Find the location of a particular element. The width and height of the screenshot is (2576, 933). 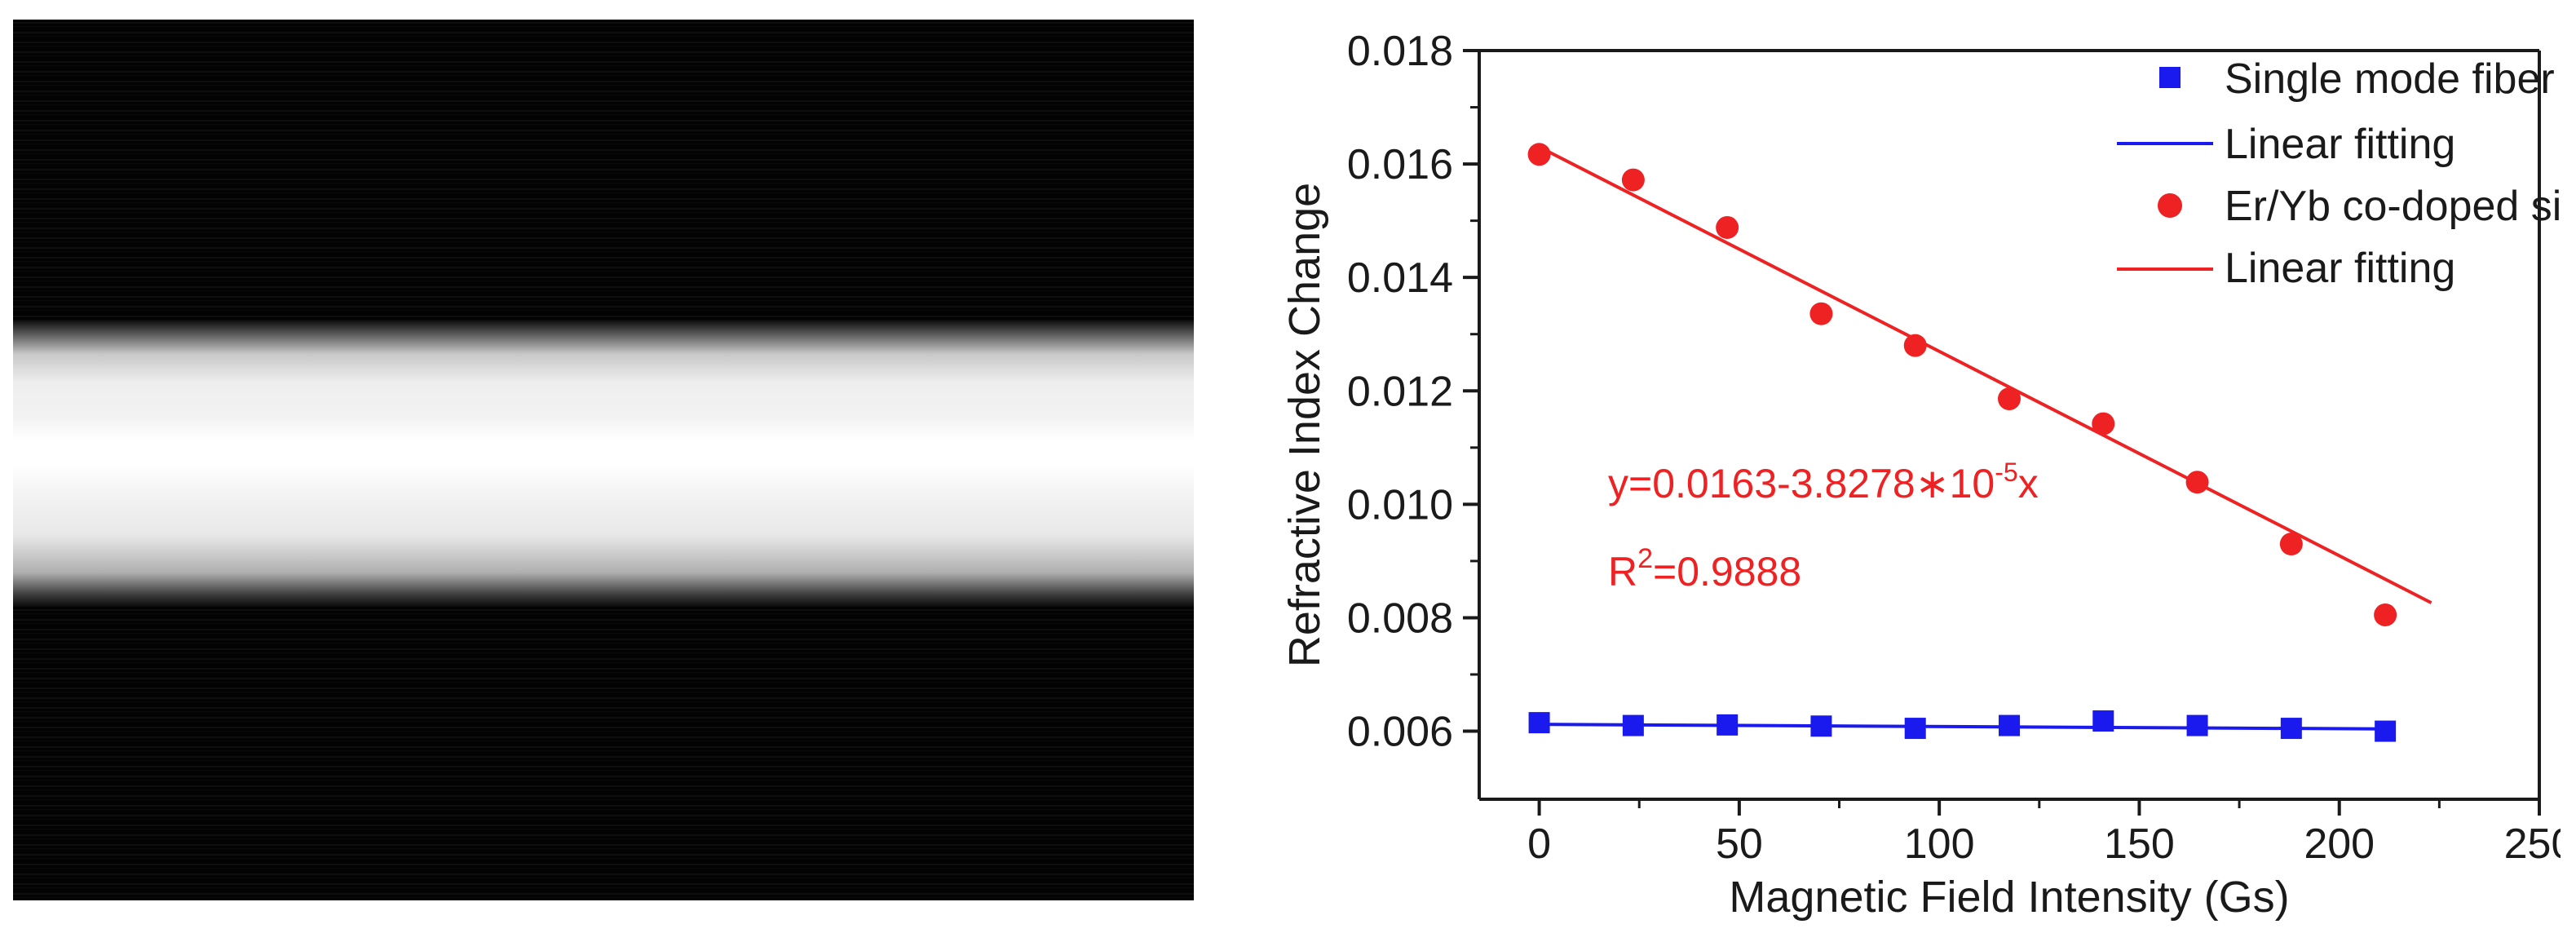

legend-label-single-mode: Single mode fiber is located at coordinates (2390, 79).